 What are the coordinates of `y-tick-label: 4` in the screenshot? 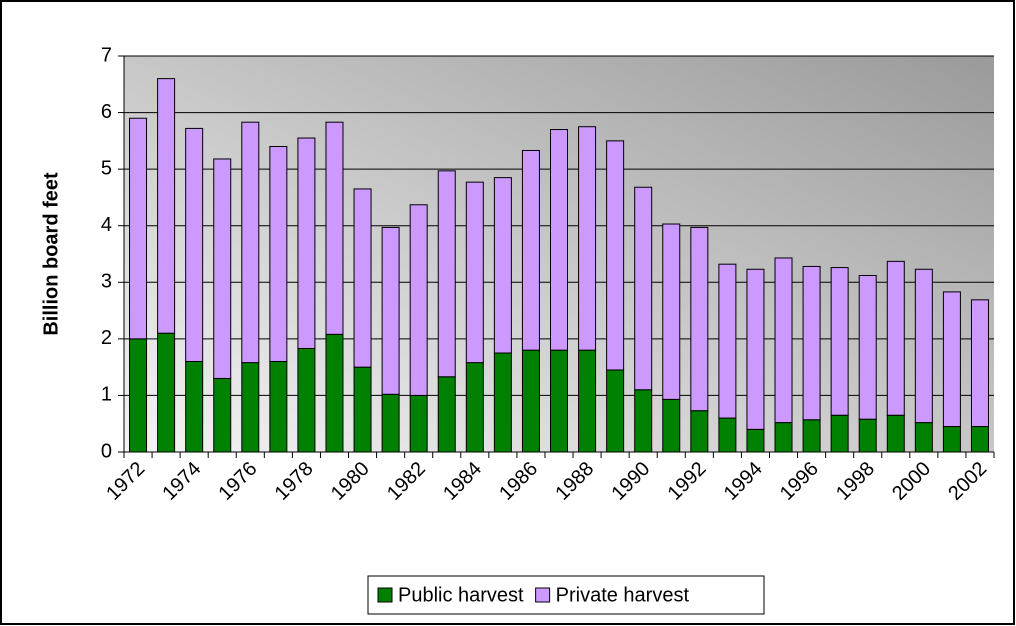 It's located at (106, 225).